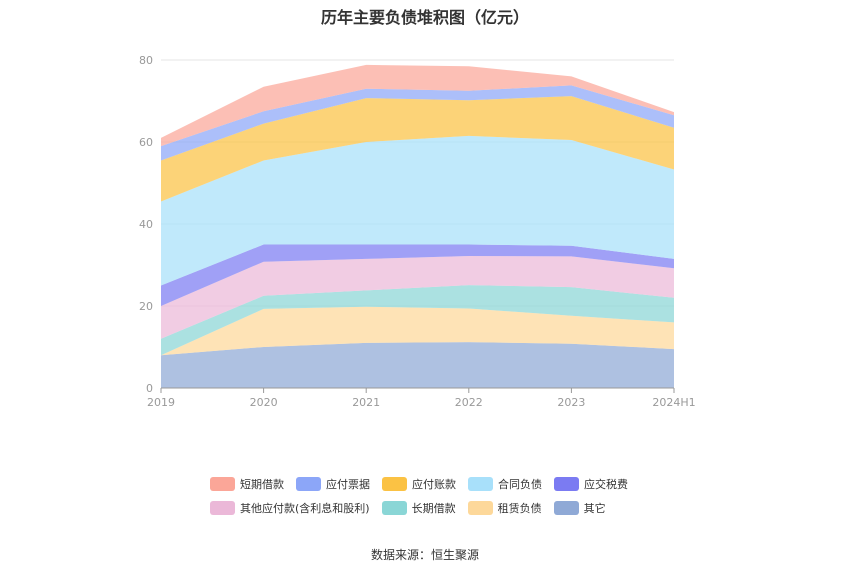 Image resolution: width=850 pixels, height=575 pixels. Describe the element at coordinates (520, 484) in the screenshot. I see `legend-label: 合同负债` at that location.